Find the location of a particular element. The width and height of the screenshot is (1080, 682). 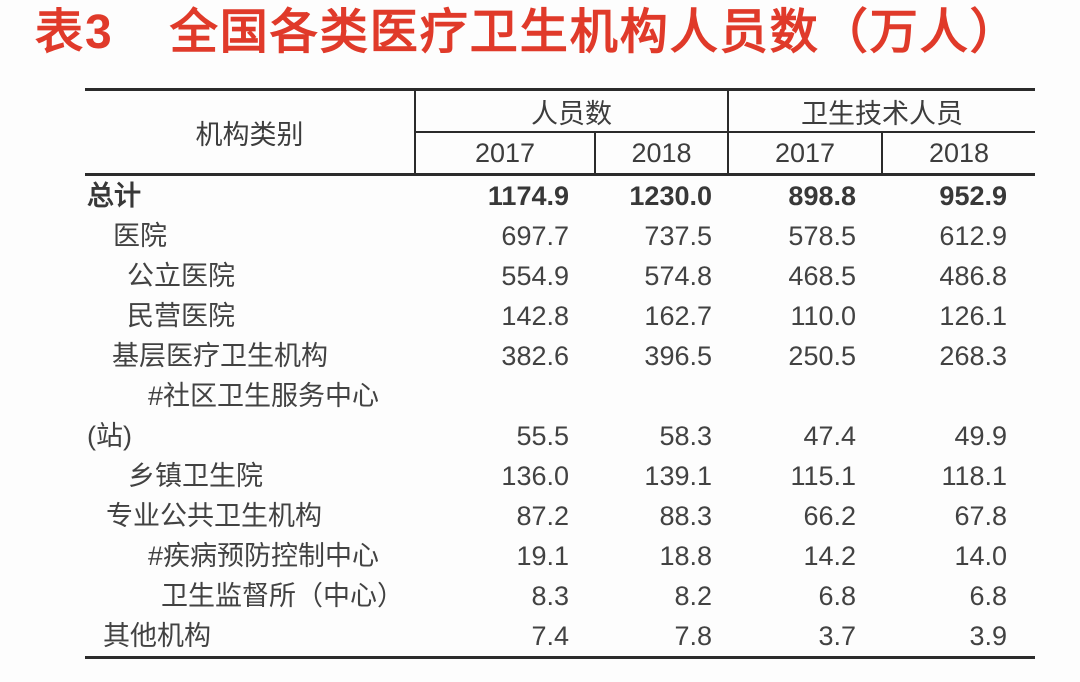

value-cell: 737.5 is located at coordinates (678, 236).